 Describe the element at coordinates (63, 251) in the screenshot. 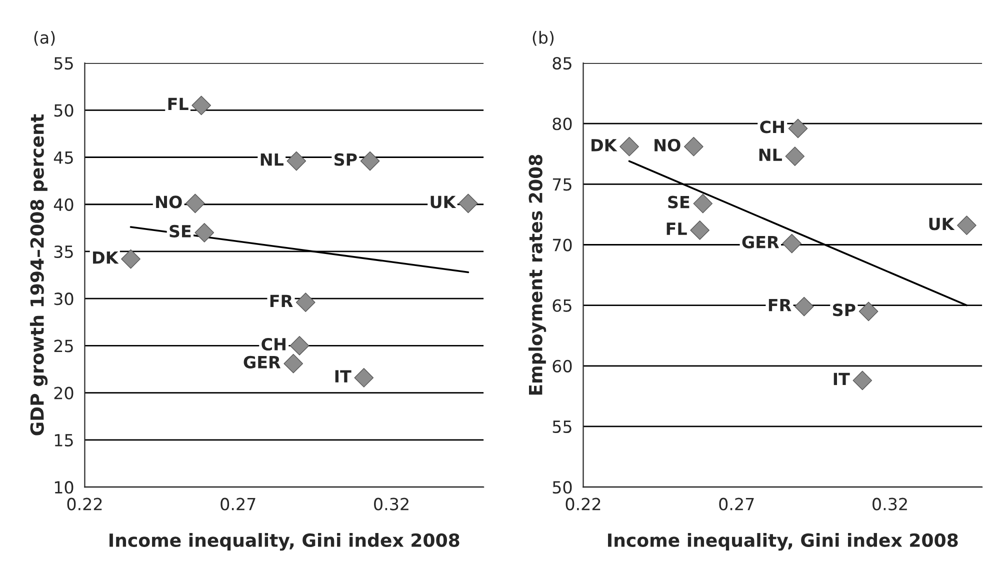

I see `y-tick-label: 35` at that location.